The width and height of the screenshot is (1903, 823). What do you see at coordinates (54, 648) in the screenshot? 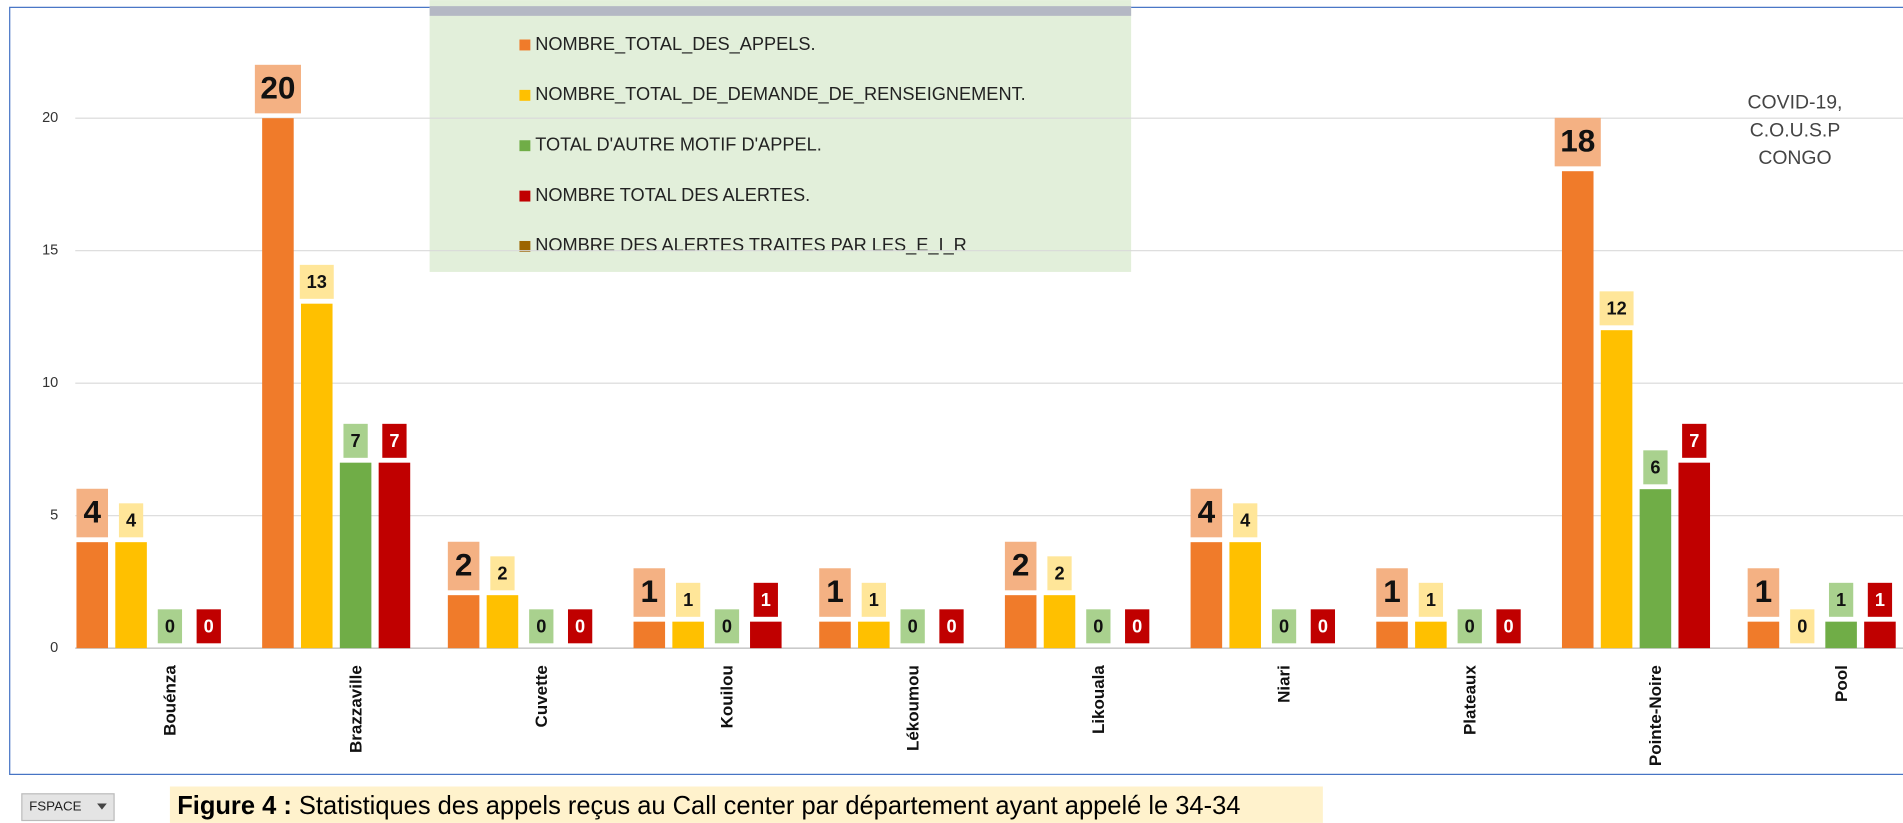
I see `y-tick-label: 0` at bounding box center [54, 648].